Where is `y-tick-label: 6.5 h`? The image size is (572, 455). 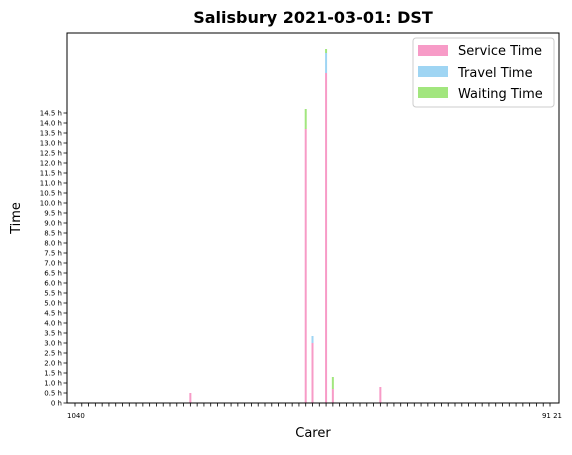
y-tick-label: 6.5 h is located at coordinates (53, 274).